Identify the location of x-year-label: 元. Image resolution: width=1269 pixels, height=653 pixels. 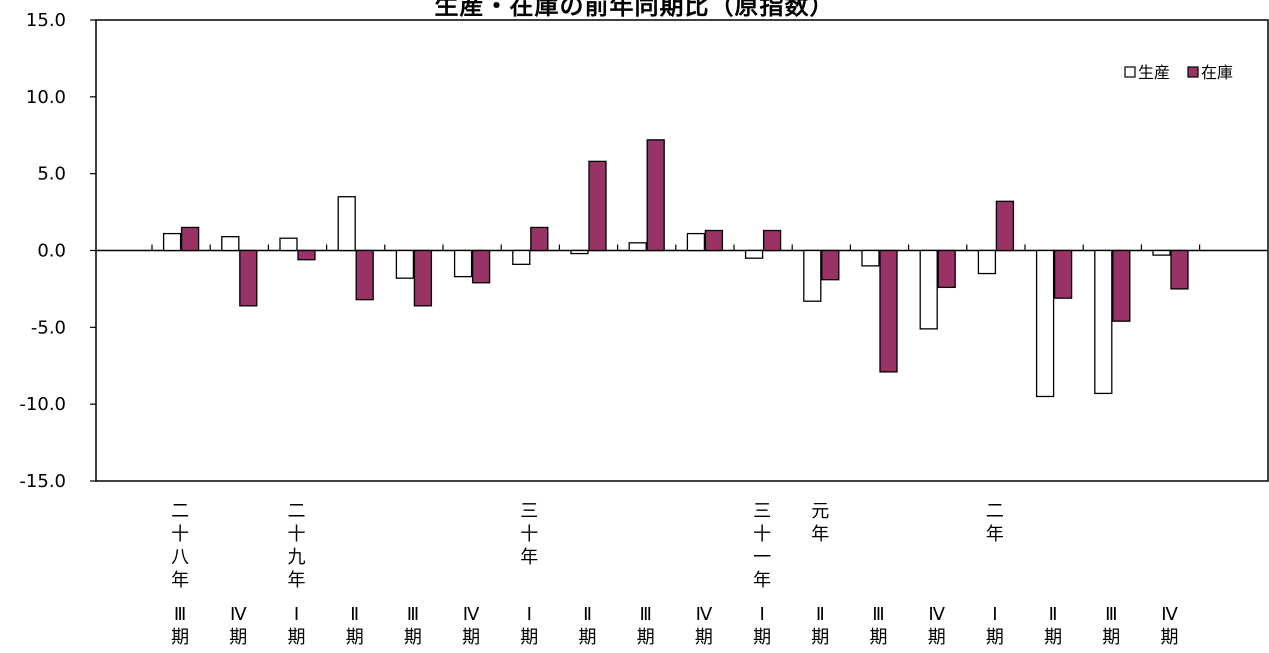
(820, 511).